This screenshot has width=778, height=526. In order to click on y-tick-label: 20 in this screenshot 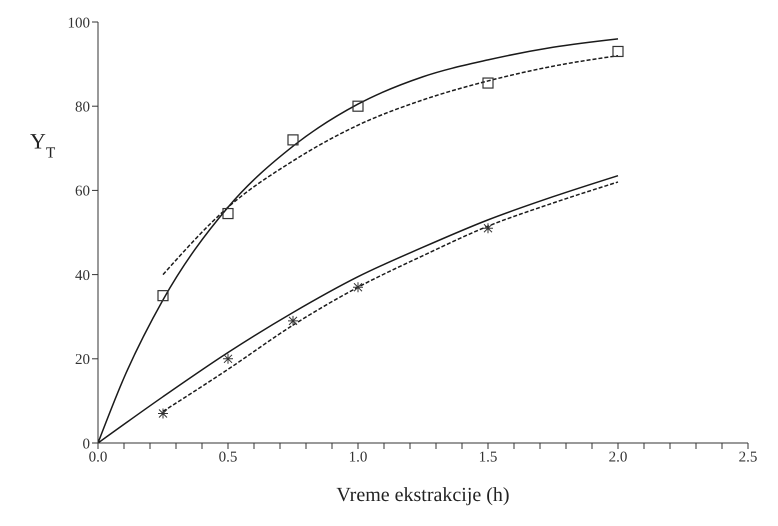, I will do `click(82, 360)`.